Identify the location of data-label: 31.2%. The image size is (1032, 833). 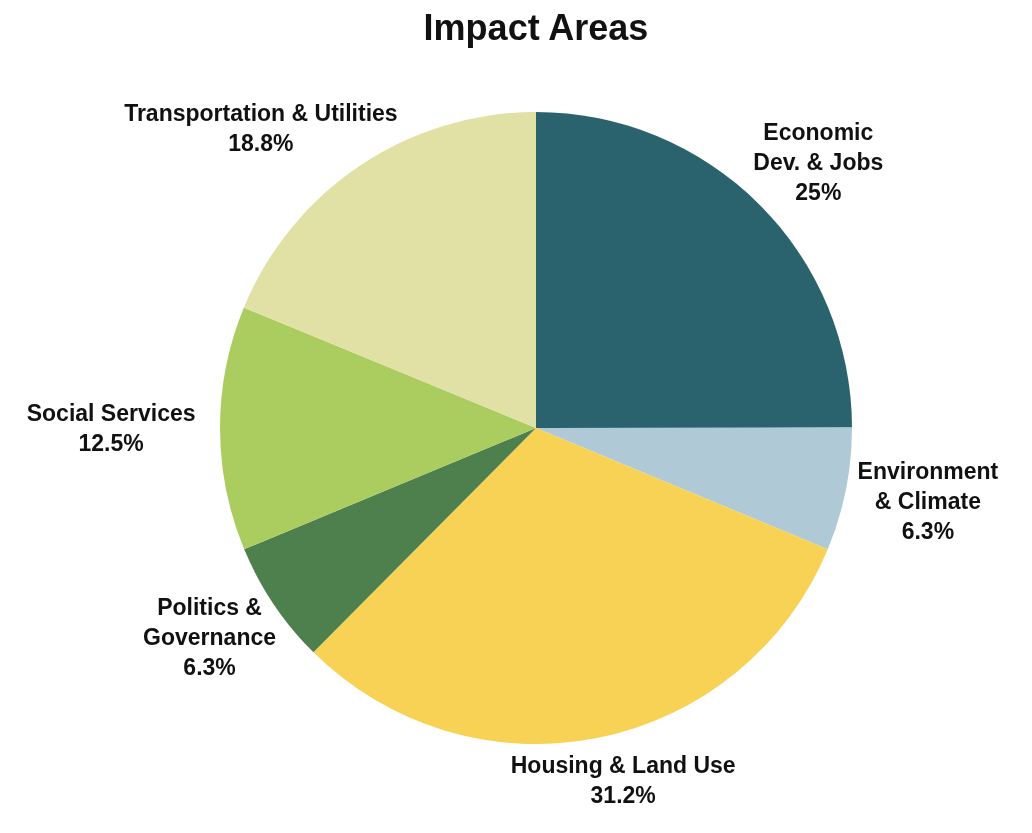
(623, 795).